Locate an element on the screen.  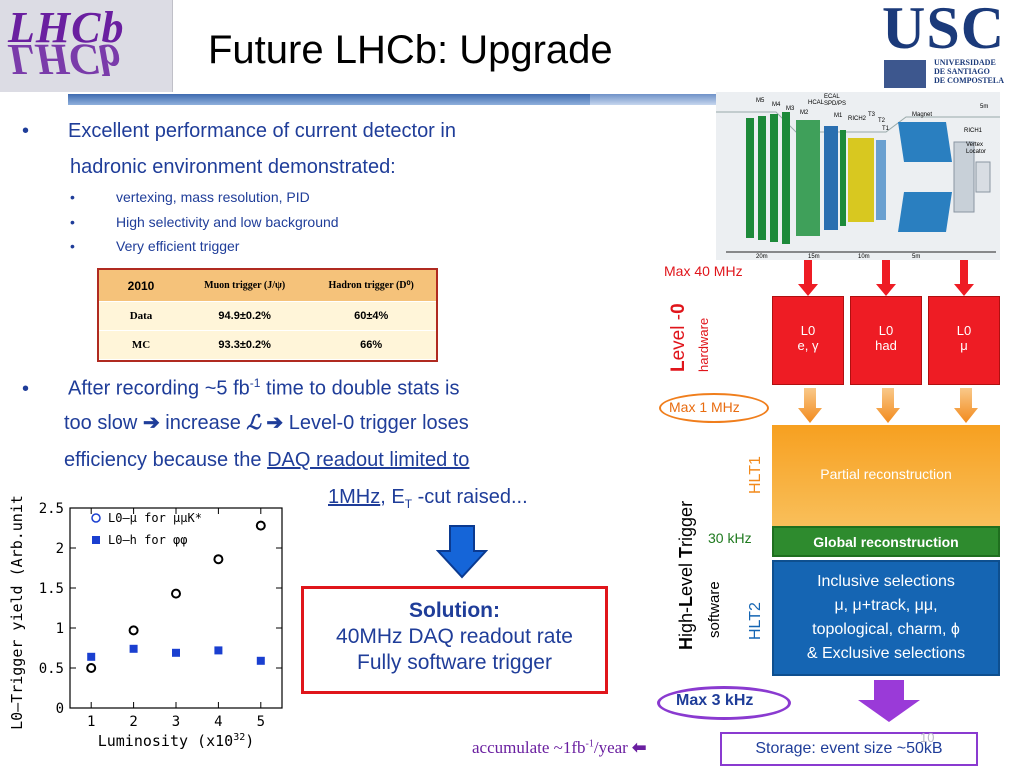
title-underline-bar-fade is located at coordinates (670, 99).